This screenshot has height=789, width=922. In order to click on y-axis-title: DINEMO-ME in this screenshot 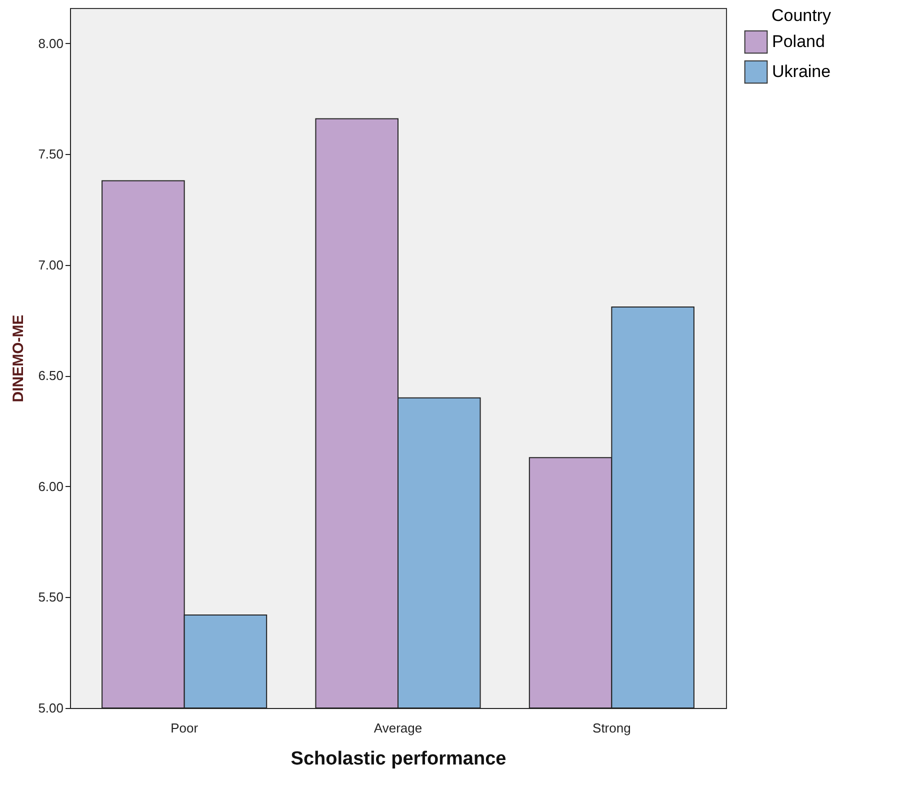, I will do `click(19, 358)`.